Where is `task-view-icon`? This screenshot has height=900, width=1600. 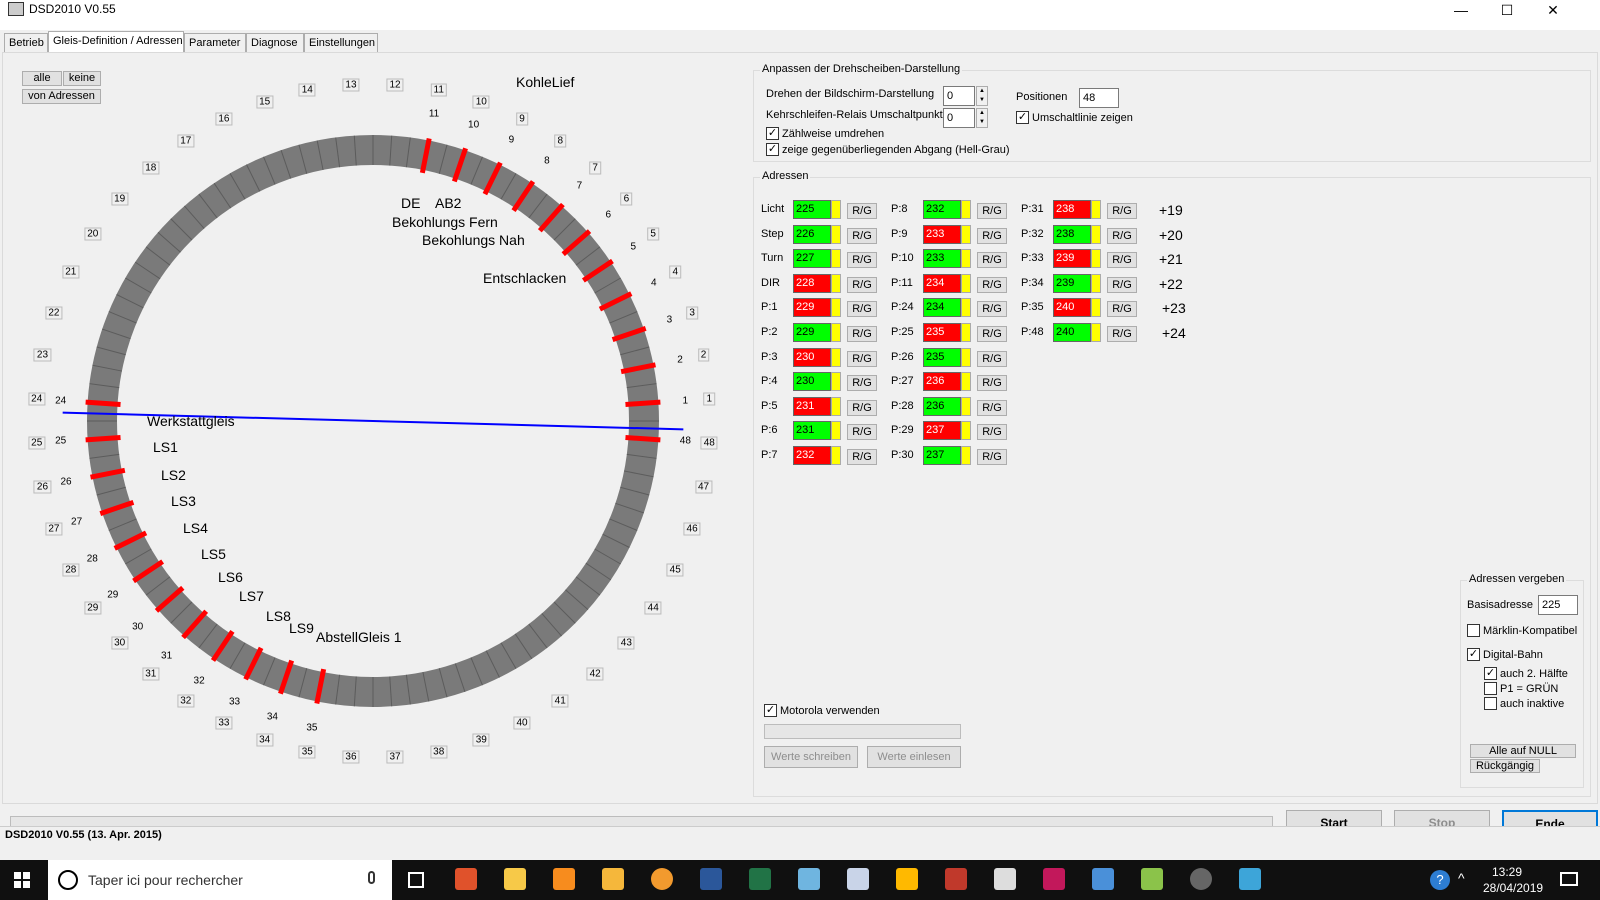
task-view-icon is located at coordinates (416, 880).